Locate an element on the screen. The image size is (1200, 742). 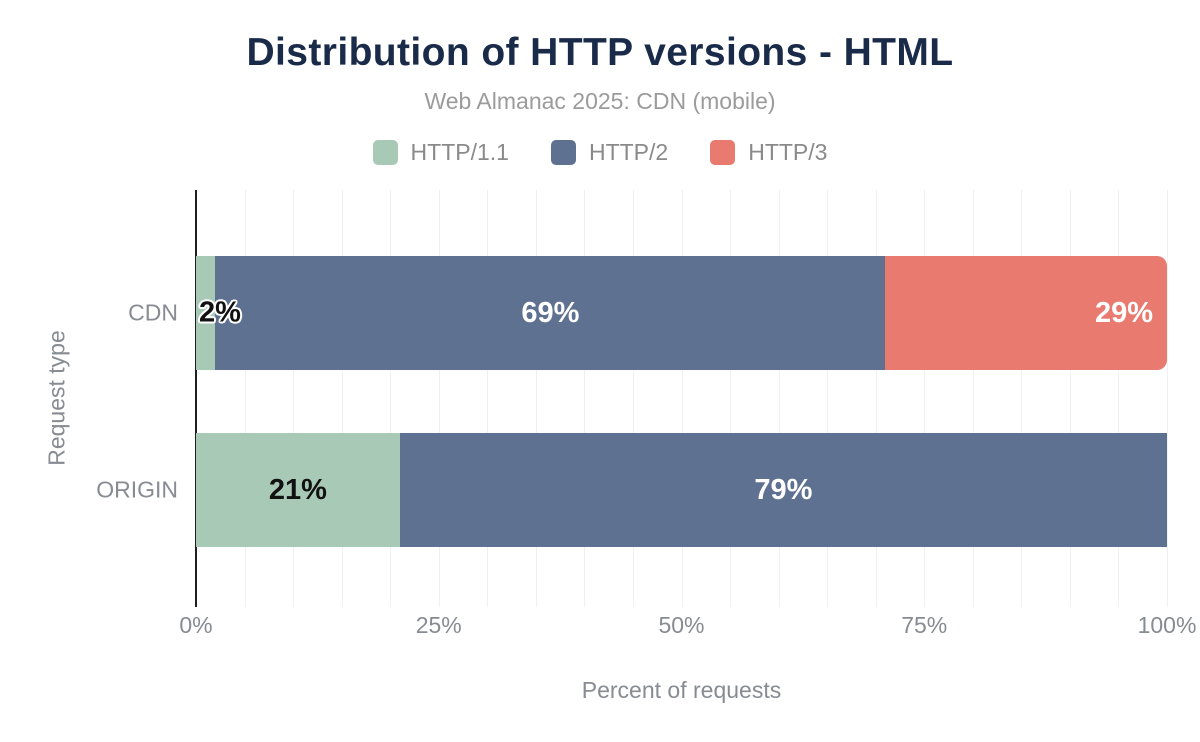
legend-label: HTTP/1.1 is located at coordinates (459, 152).